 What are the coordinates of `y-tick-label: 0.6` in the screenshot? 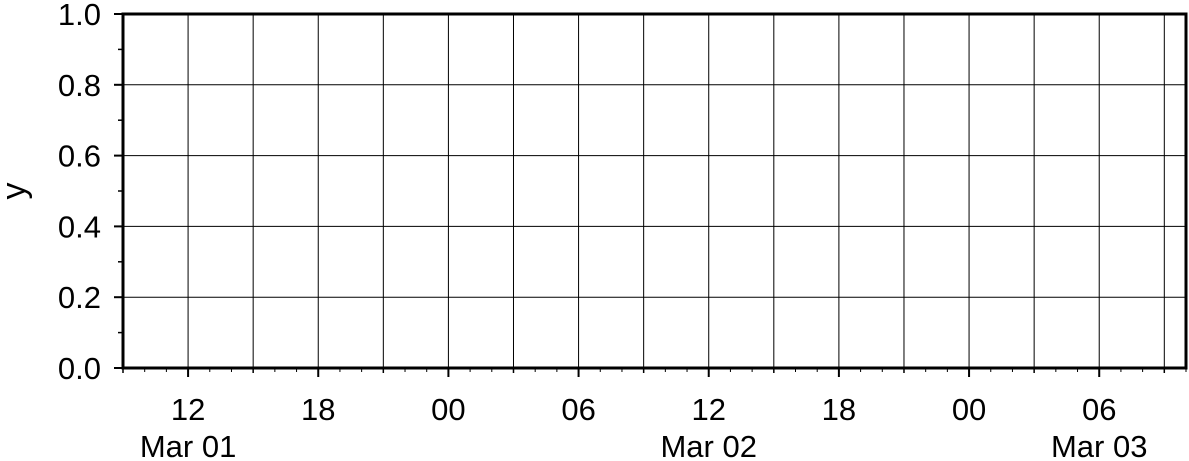 It's located at (79, 156).